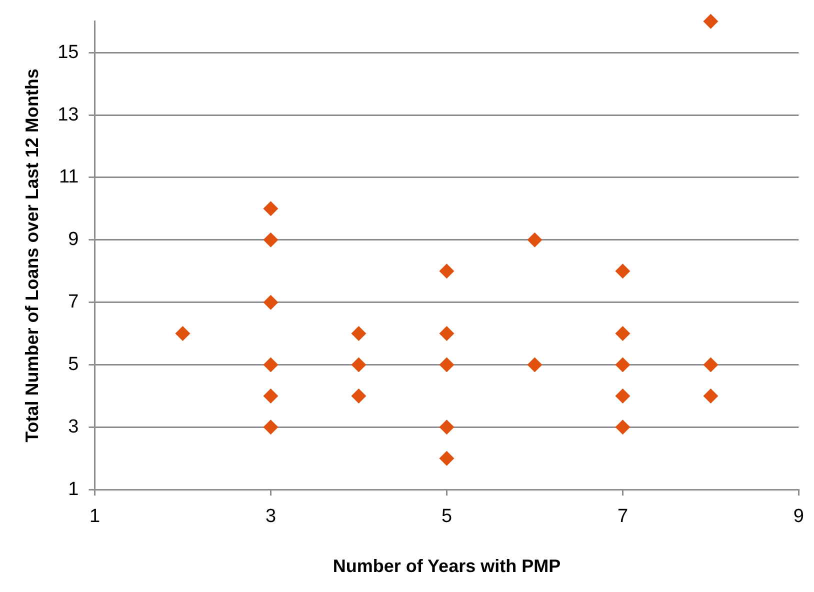 The height and width of the screenshot is (592, 814). I want to click on y-tick-label: 7, so click(73, 302).